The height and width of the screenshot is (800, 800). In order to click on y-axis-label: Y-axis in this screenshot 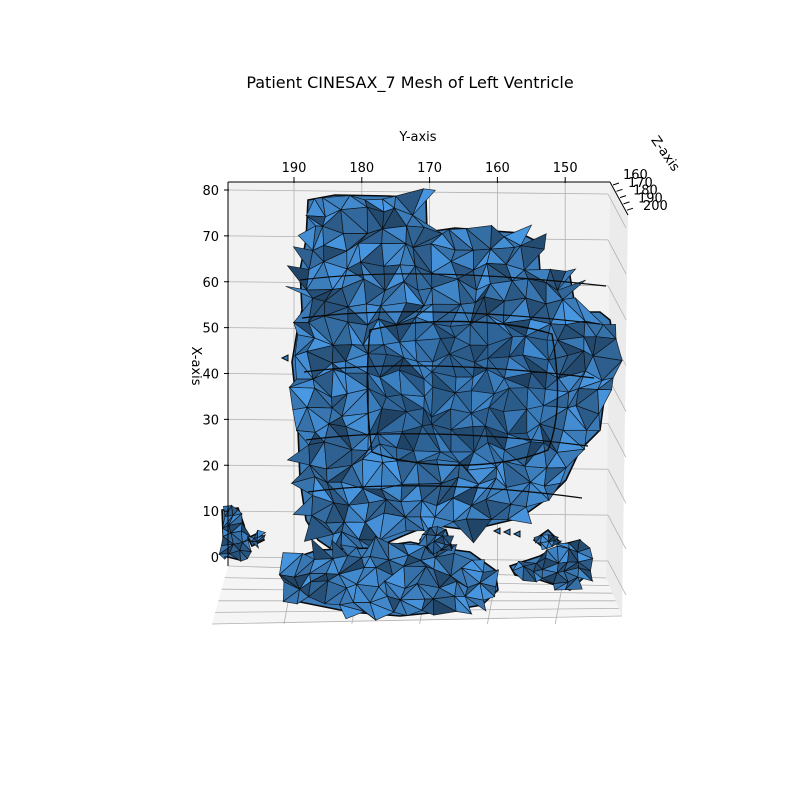, I will do `click(417, 137)`.